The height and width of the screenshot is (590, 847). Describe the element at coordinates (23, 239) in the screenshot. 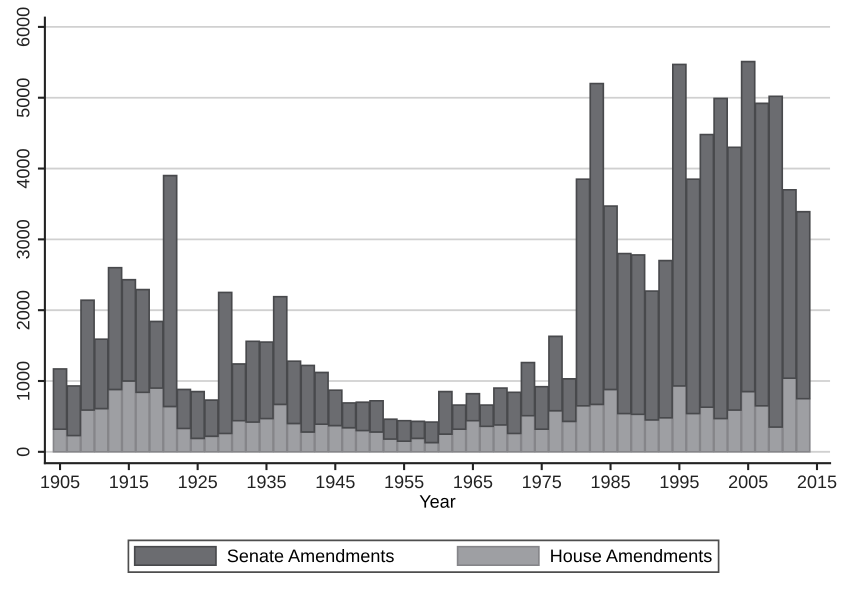

I see `y-tick-label: 3000` at that location.